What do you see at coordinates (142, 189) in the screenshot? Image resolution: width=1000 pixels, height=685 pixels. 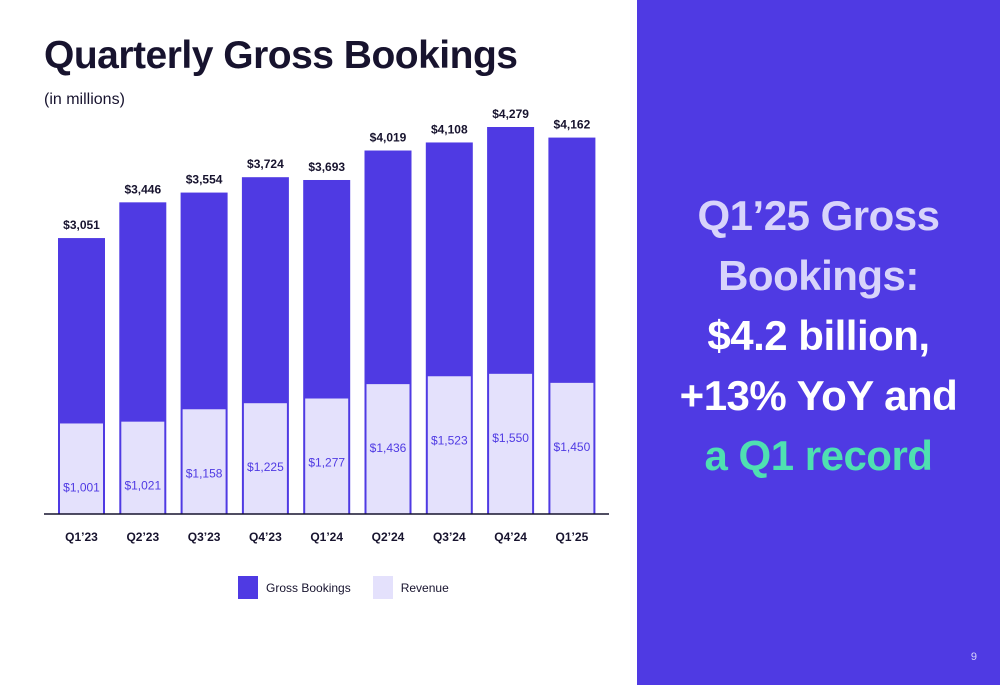 I see `gross-bookings-value-label: $3,446` at bounding box center [142, 189].